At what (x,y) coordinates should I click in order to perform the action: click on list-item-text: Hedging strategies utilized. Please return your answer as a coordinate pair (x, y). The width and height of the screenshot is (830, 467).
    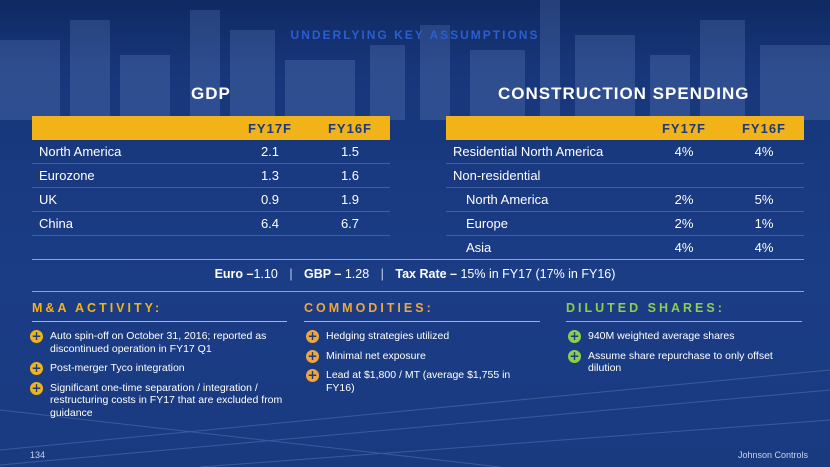
    Looking at the image, I should click on (388, 336).